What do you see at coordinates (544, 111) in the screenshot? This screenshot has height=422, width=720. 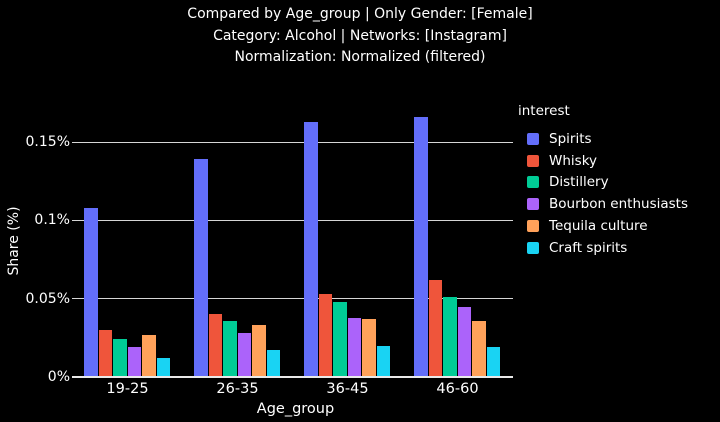 I see `legend-title: interest` at bounding box center [544, 111].